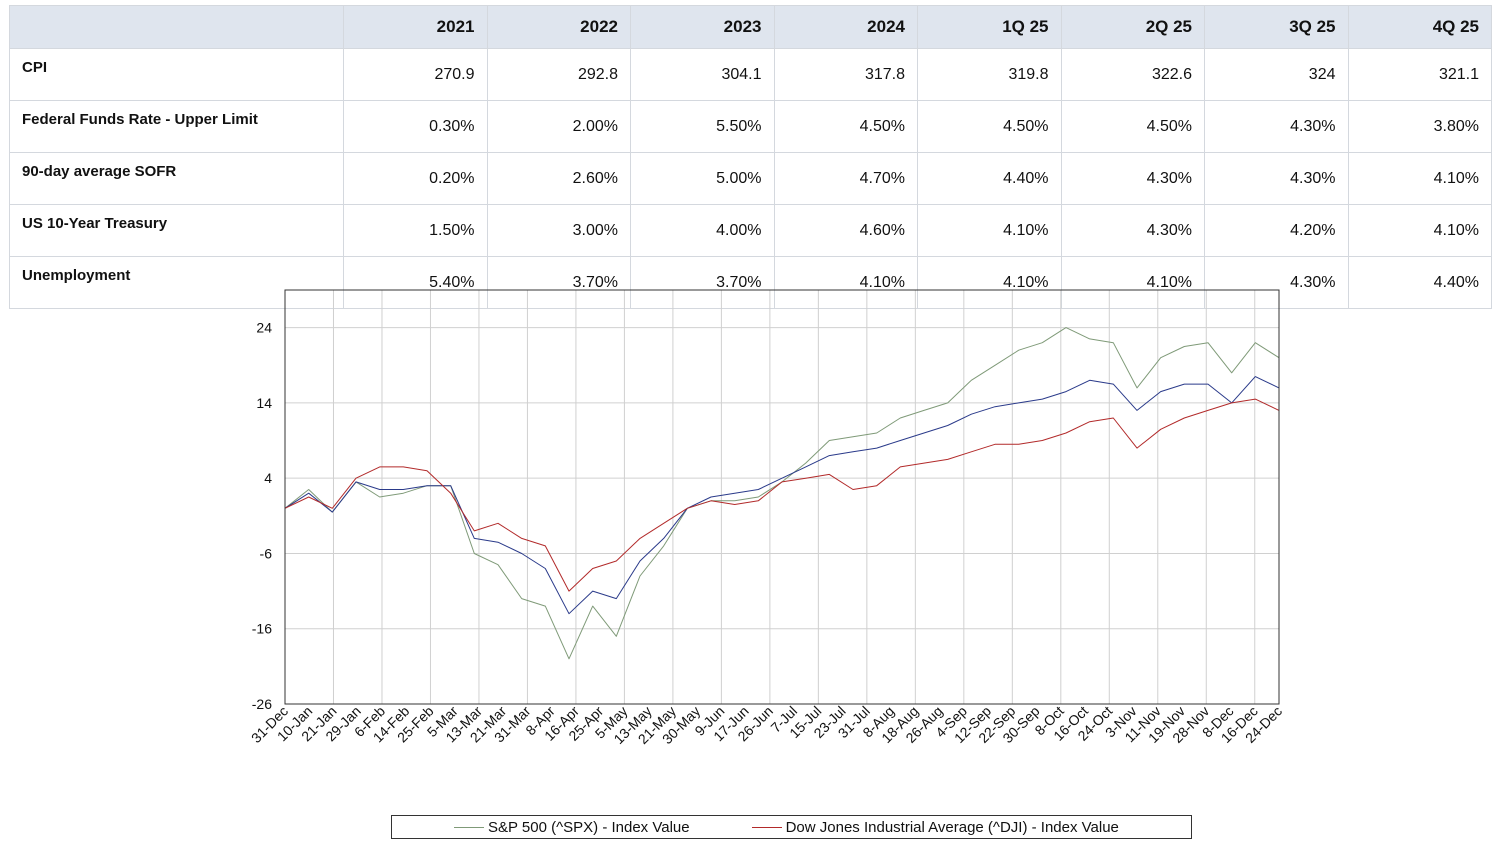 This screenshot has height=848, width=1503. Describe the element at coordinates (1132, 74) in the screenshot. I see `table-cell: 322.6` at that location.